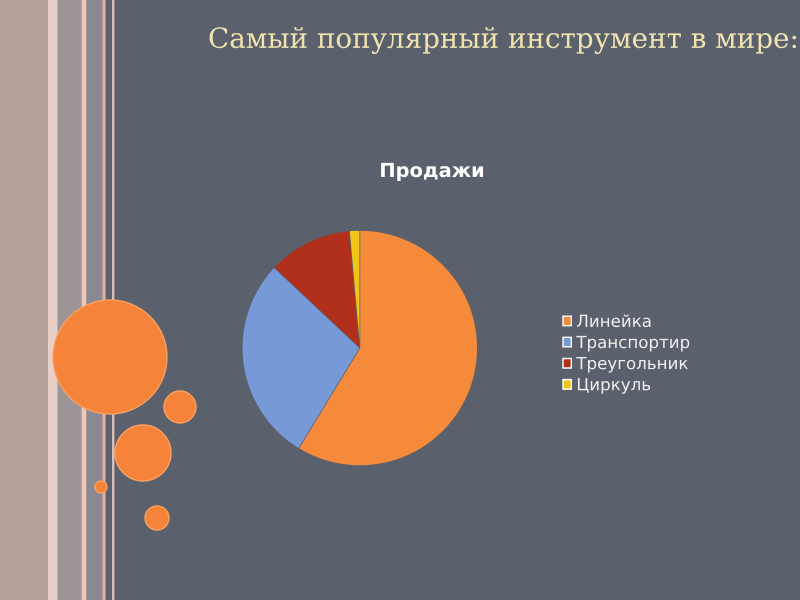 The image size is (800, 600). What do you see at coordinates (432, 172) in the screenshot?
I see `chart-subtitle: Продажи` at bounding box center [432, 172].